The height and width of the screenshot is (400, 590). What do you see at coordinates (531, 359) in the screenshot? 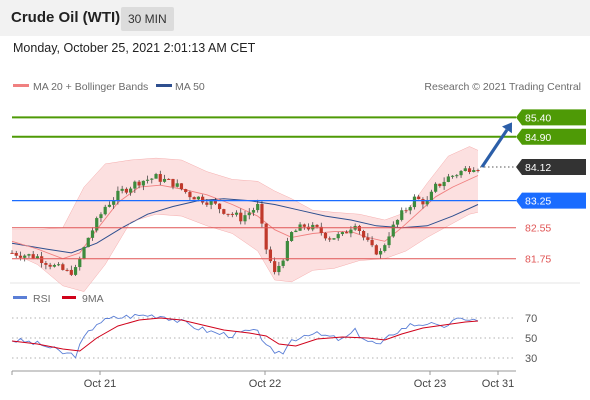
I see `rsi-level-label: 30` at bounding box center [531, 359].